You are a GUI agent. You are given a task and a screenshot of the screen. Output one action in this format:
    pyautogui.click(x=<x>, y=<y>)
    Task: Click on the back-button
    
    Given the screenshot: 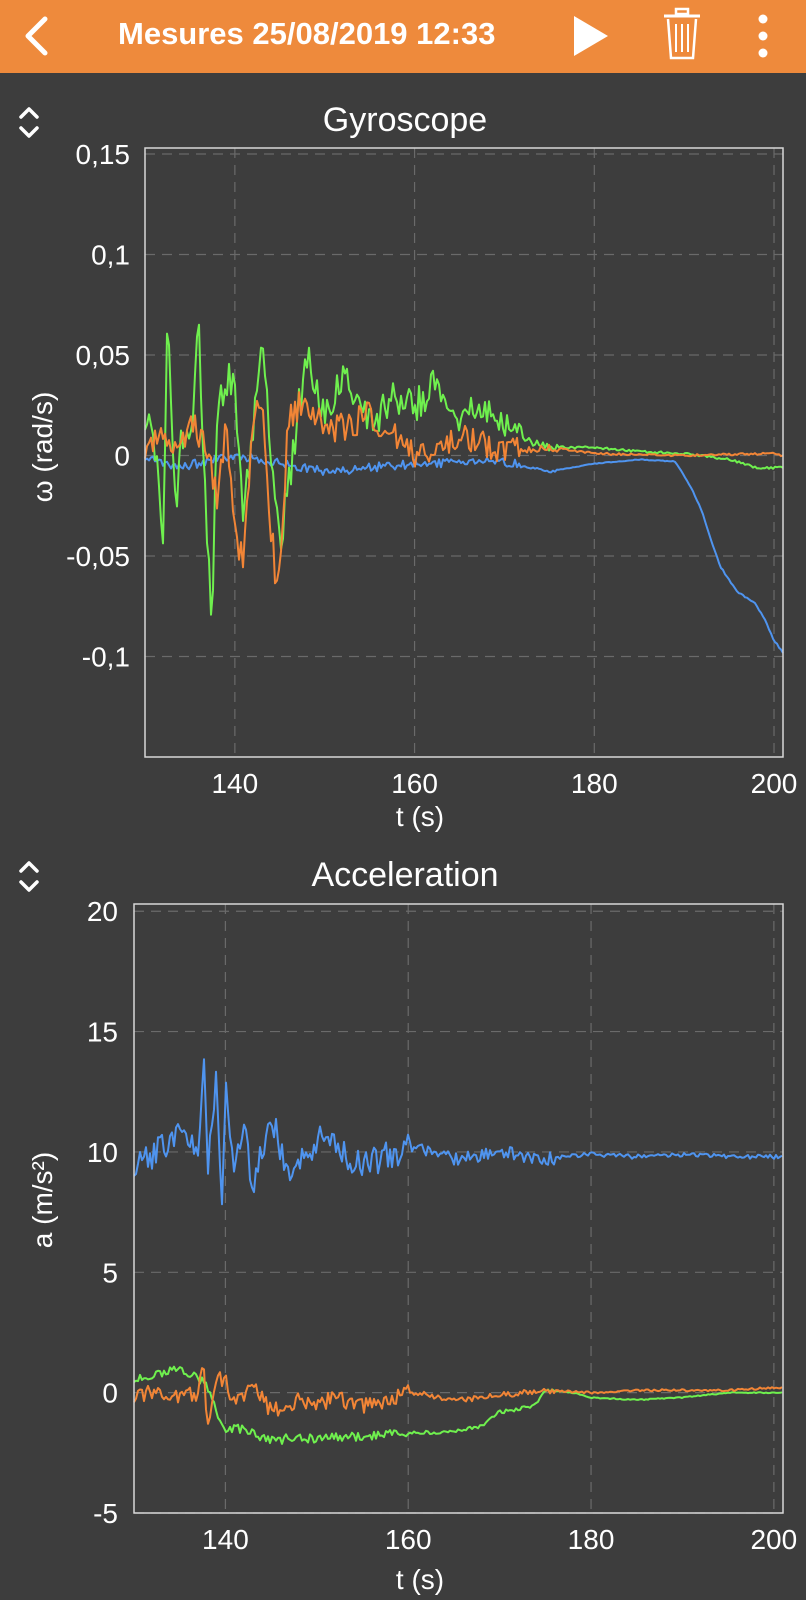 What is the action you would take?
    pyautogui.click(x=38, y=36)
    